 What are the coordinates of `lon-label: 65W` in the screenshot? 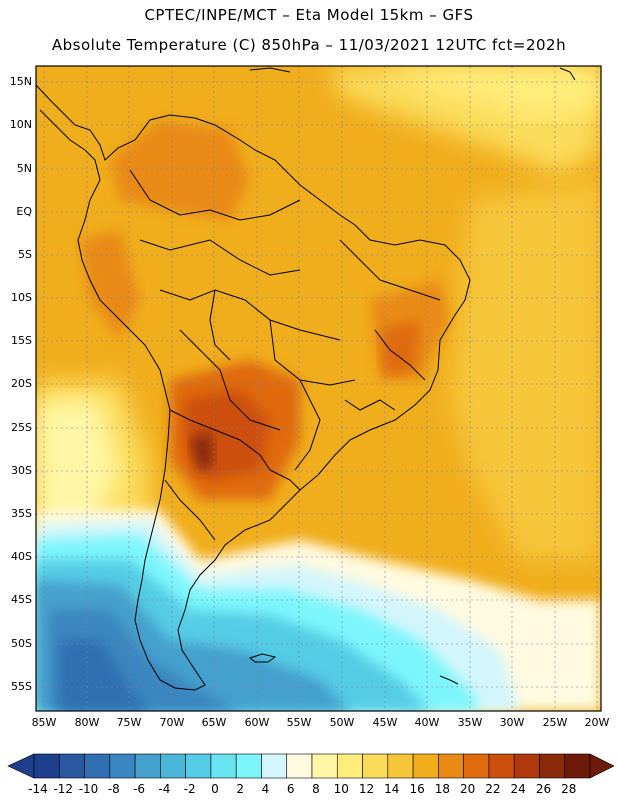 It's located at (214, 722).